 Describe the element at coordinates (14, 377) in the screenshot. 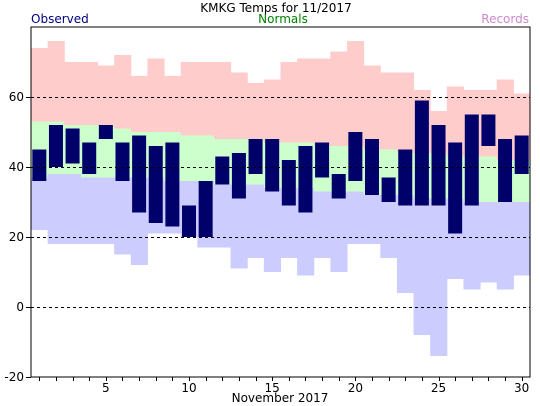

I see `y-tick-label: -20` at that location.